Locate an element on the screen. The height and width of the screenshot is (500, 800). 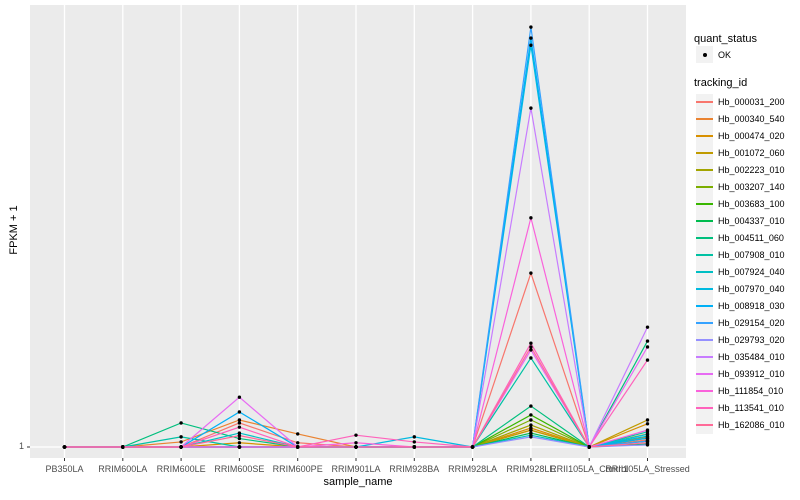
legend-title-quant-status: quant_status is located at coordinates (725, 39).